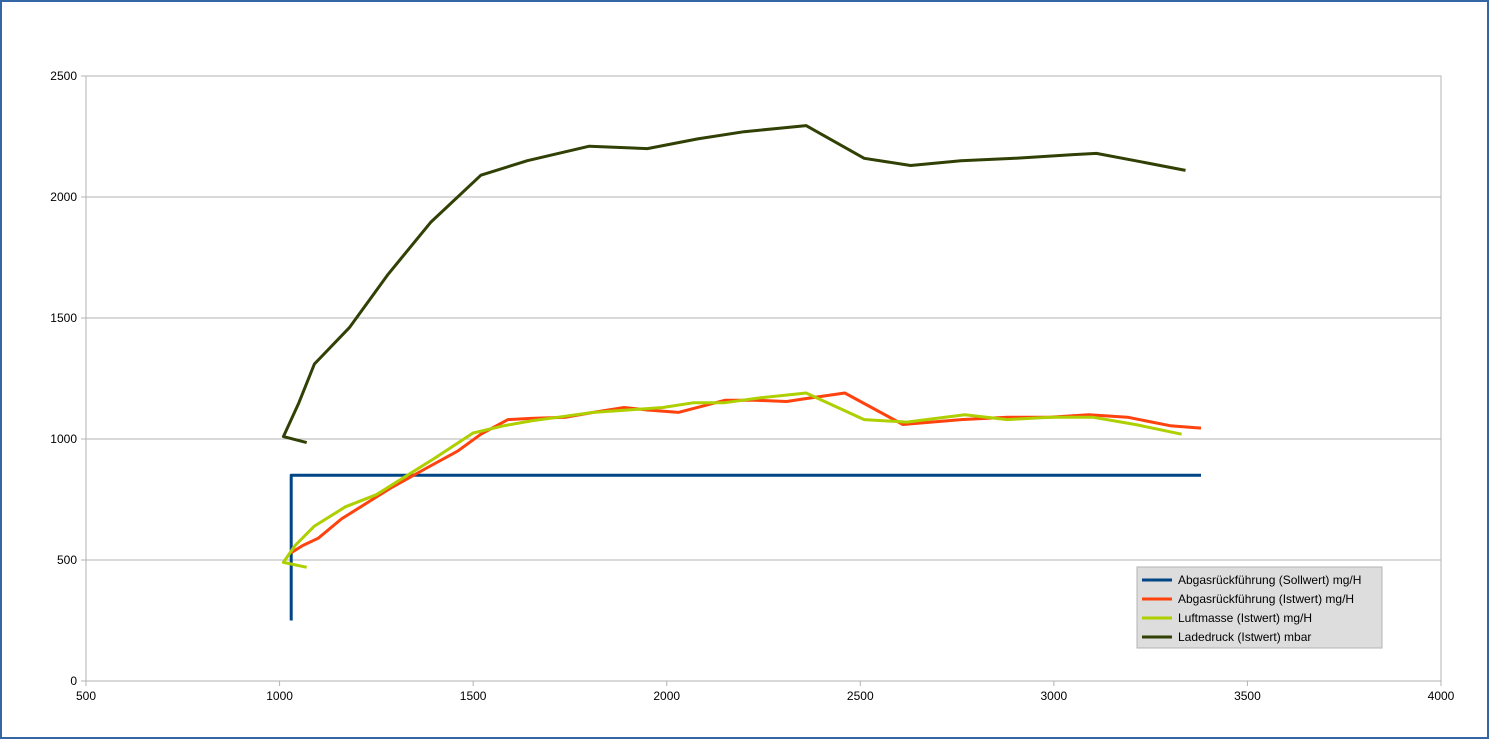 The width and height of the screenshot is (1489, 739). I want to click on x-axis-ticks: 500 1000 1500 2000 2500 3000 3500 4000, so click(765, 692).